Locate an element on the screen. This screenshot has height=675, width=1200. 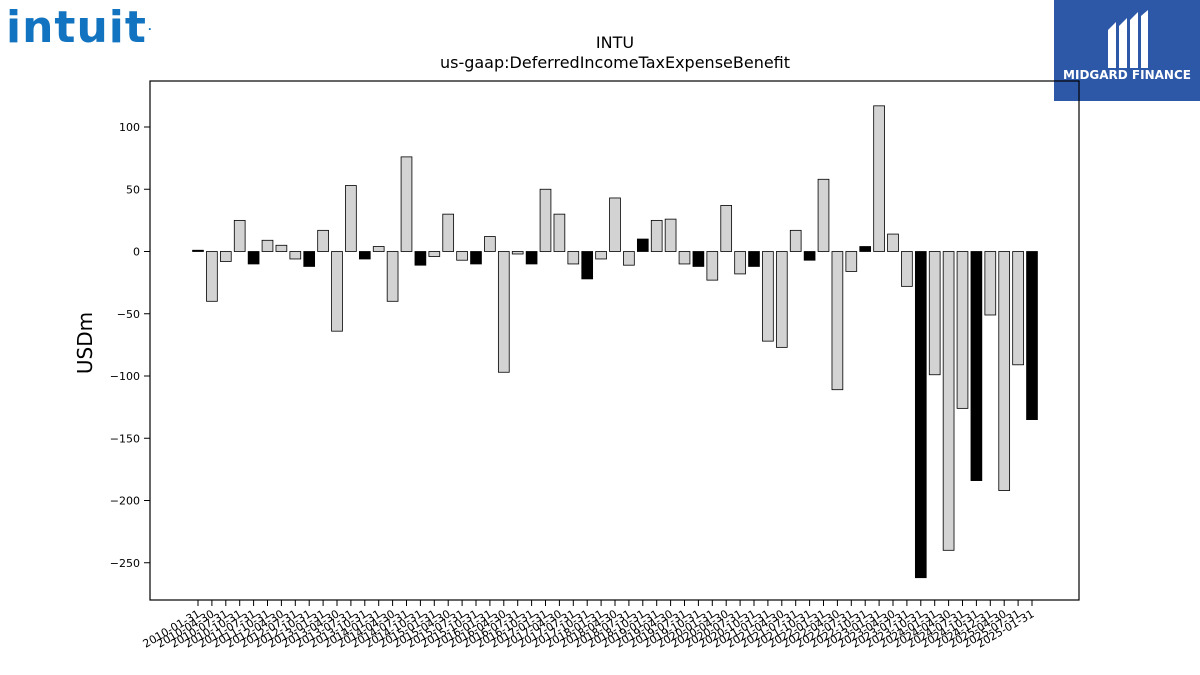
midgard-finance-label: MIDGARD FINANCE is located at coordinates (1127, 75).